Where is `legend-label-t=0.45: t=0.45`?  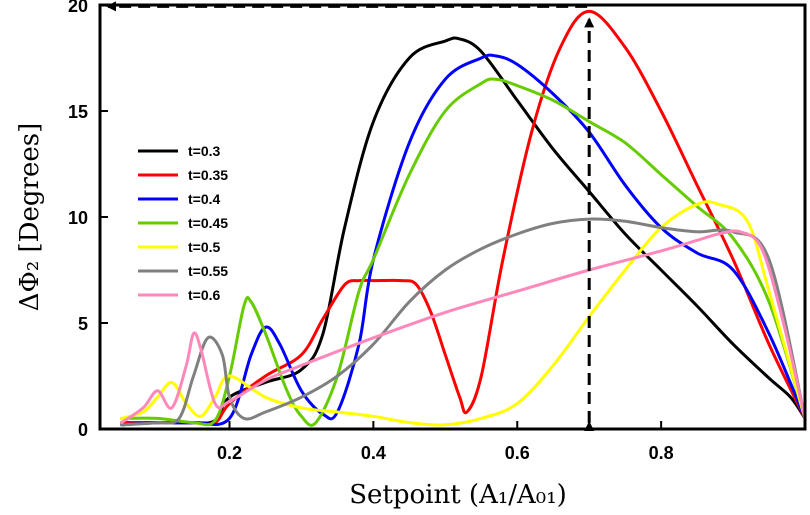
legend-label-t=0.45: t=0.45 is located at coordinates (208, 223).